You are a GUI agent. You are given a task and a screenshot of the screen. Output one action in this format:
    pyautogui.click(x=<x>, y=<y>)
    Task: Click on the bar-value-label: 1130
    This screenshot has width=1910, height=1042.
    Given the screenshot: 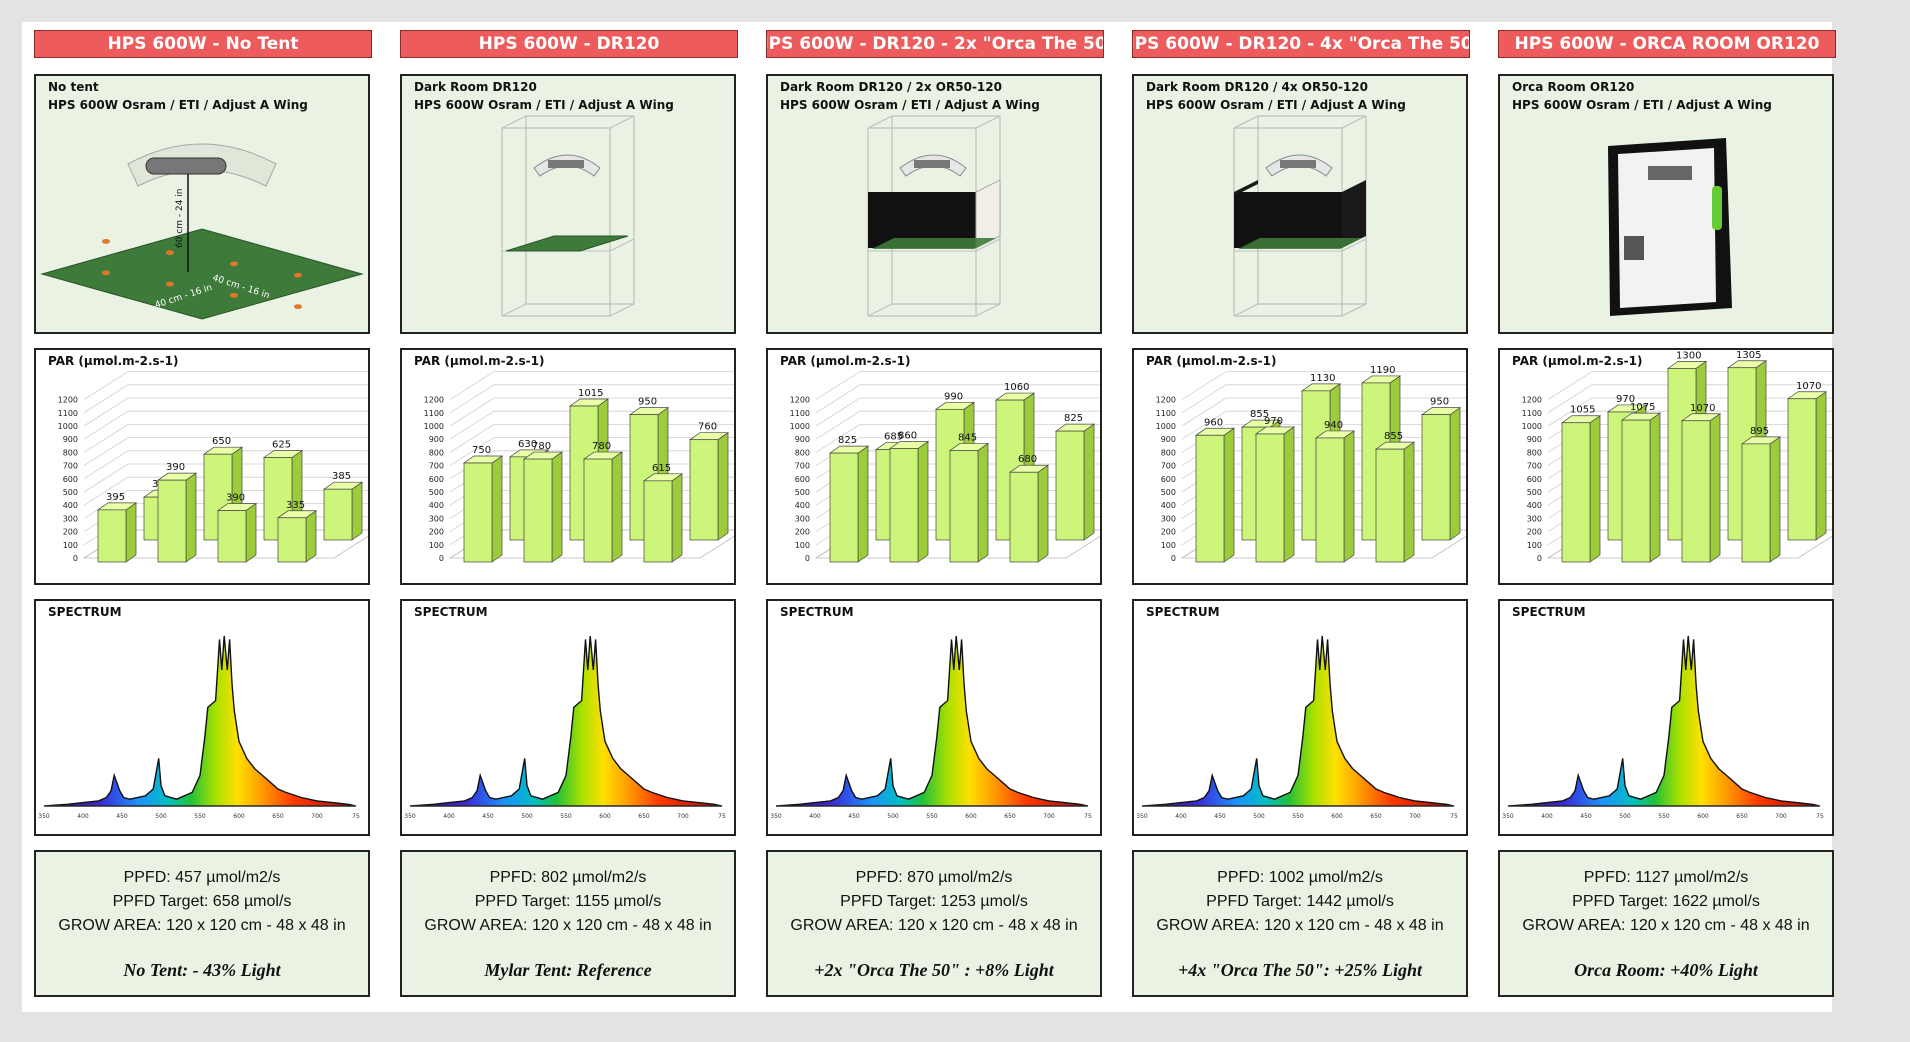 What is the action you would take?
    pyautogui.click(x=1322, y=378)
    